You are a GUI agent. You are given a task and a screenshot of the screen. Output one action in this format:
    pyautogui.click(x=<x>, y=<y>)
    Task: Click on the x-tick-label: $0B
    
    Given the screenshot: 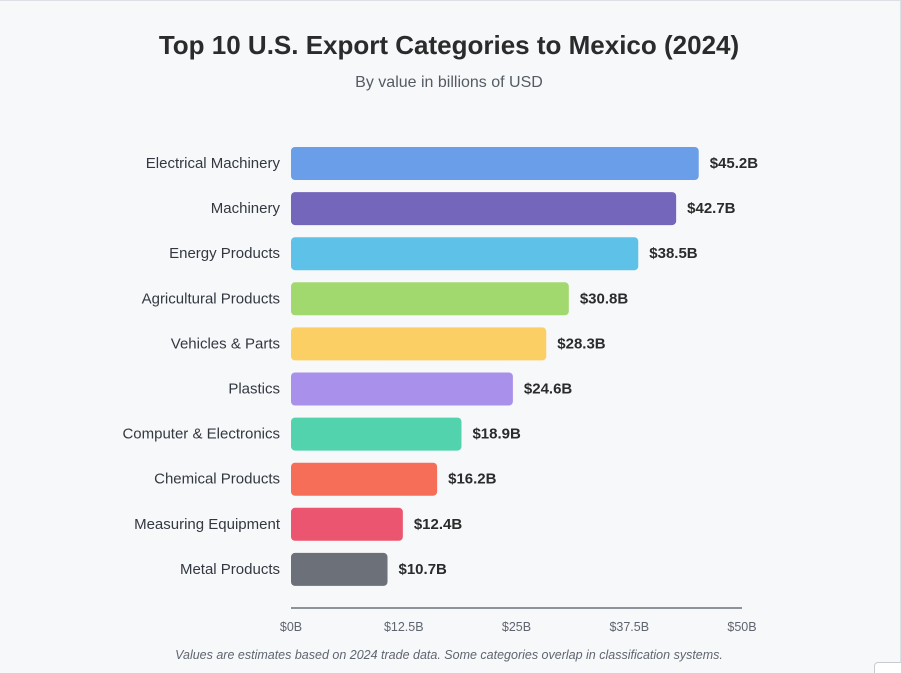 What is the action you would take?
    pyautogui.click(x=291, y=627)
    